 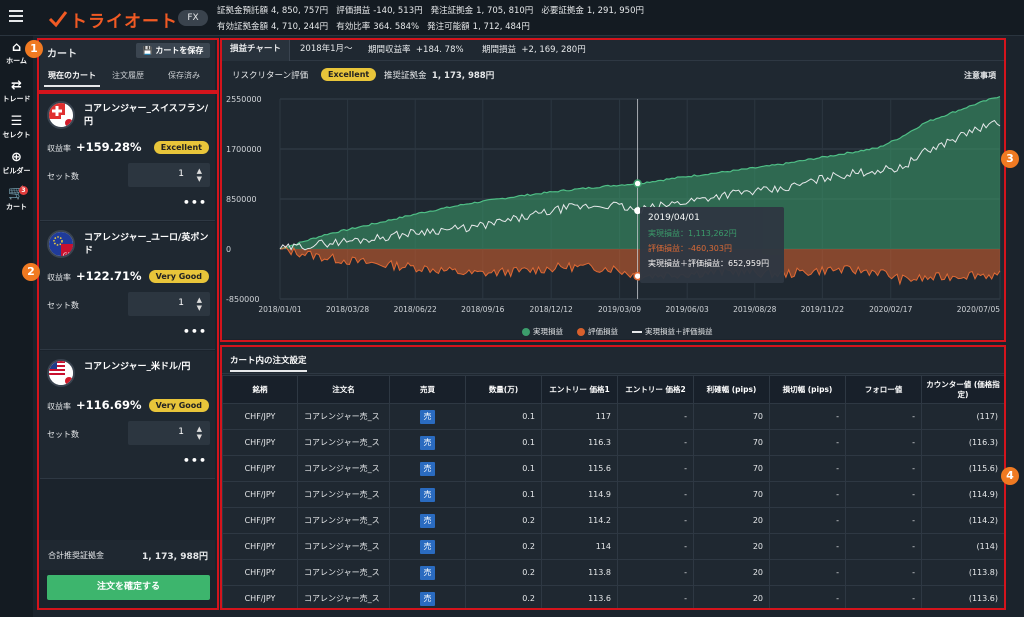 What do you see at coordinates (731, 389) in the screenshot?
I see `column-header: 利確幅 (pips)` at bounding box center [731, 389].